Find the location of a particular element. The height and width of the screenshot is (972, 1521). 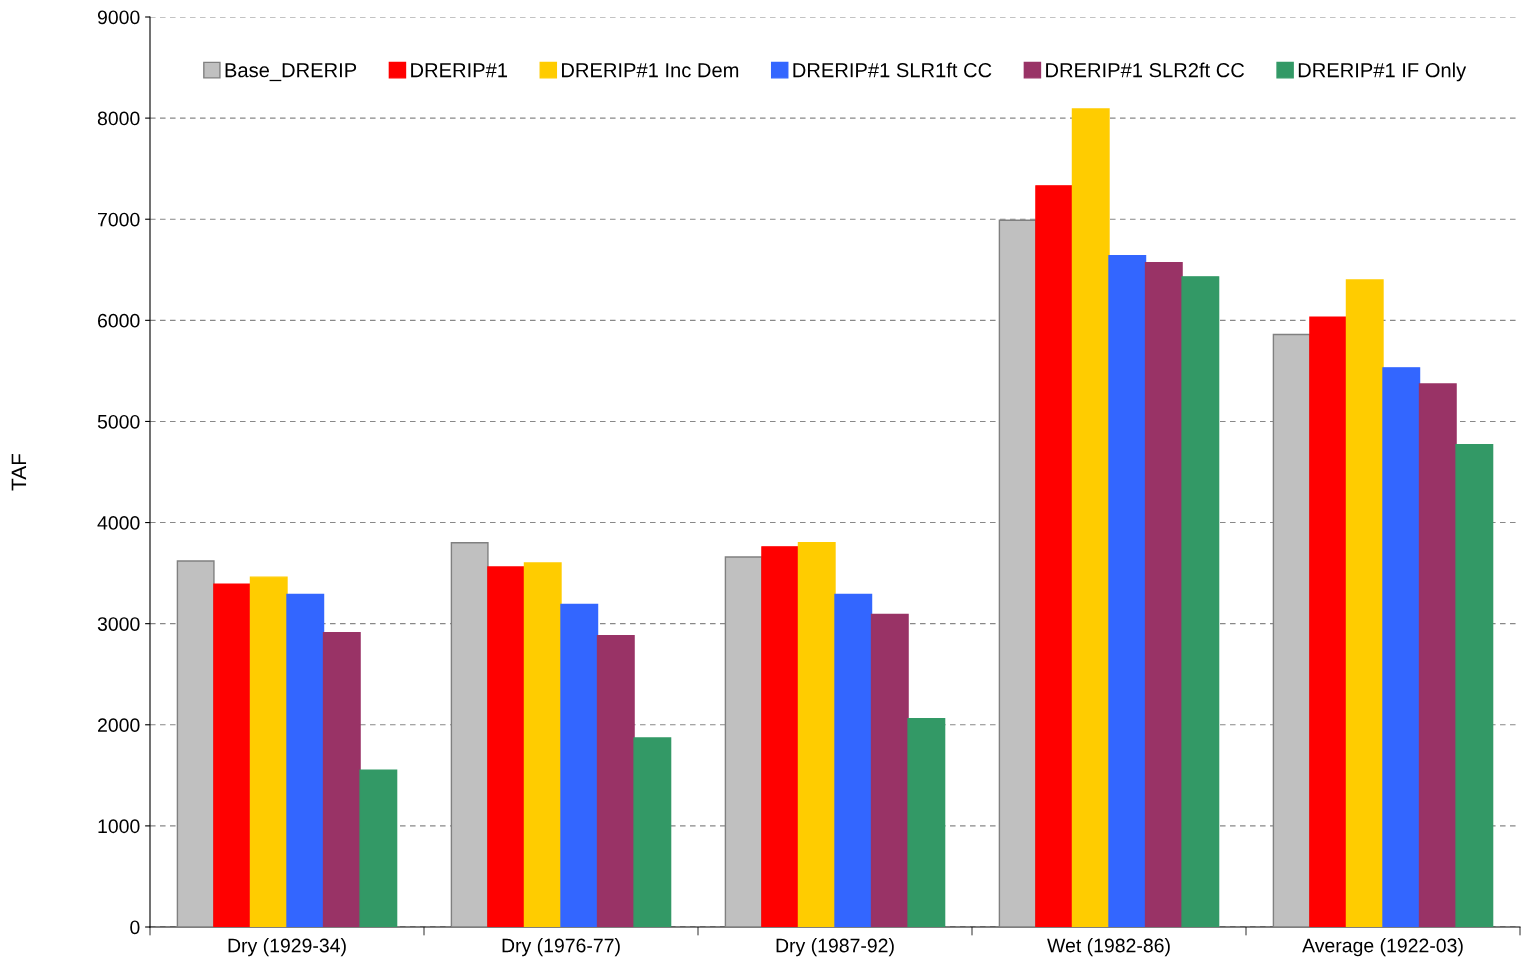

legend-label: Base_DRERIP is located at coordinates (291, 72).